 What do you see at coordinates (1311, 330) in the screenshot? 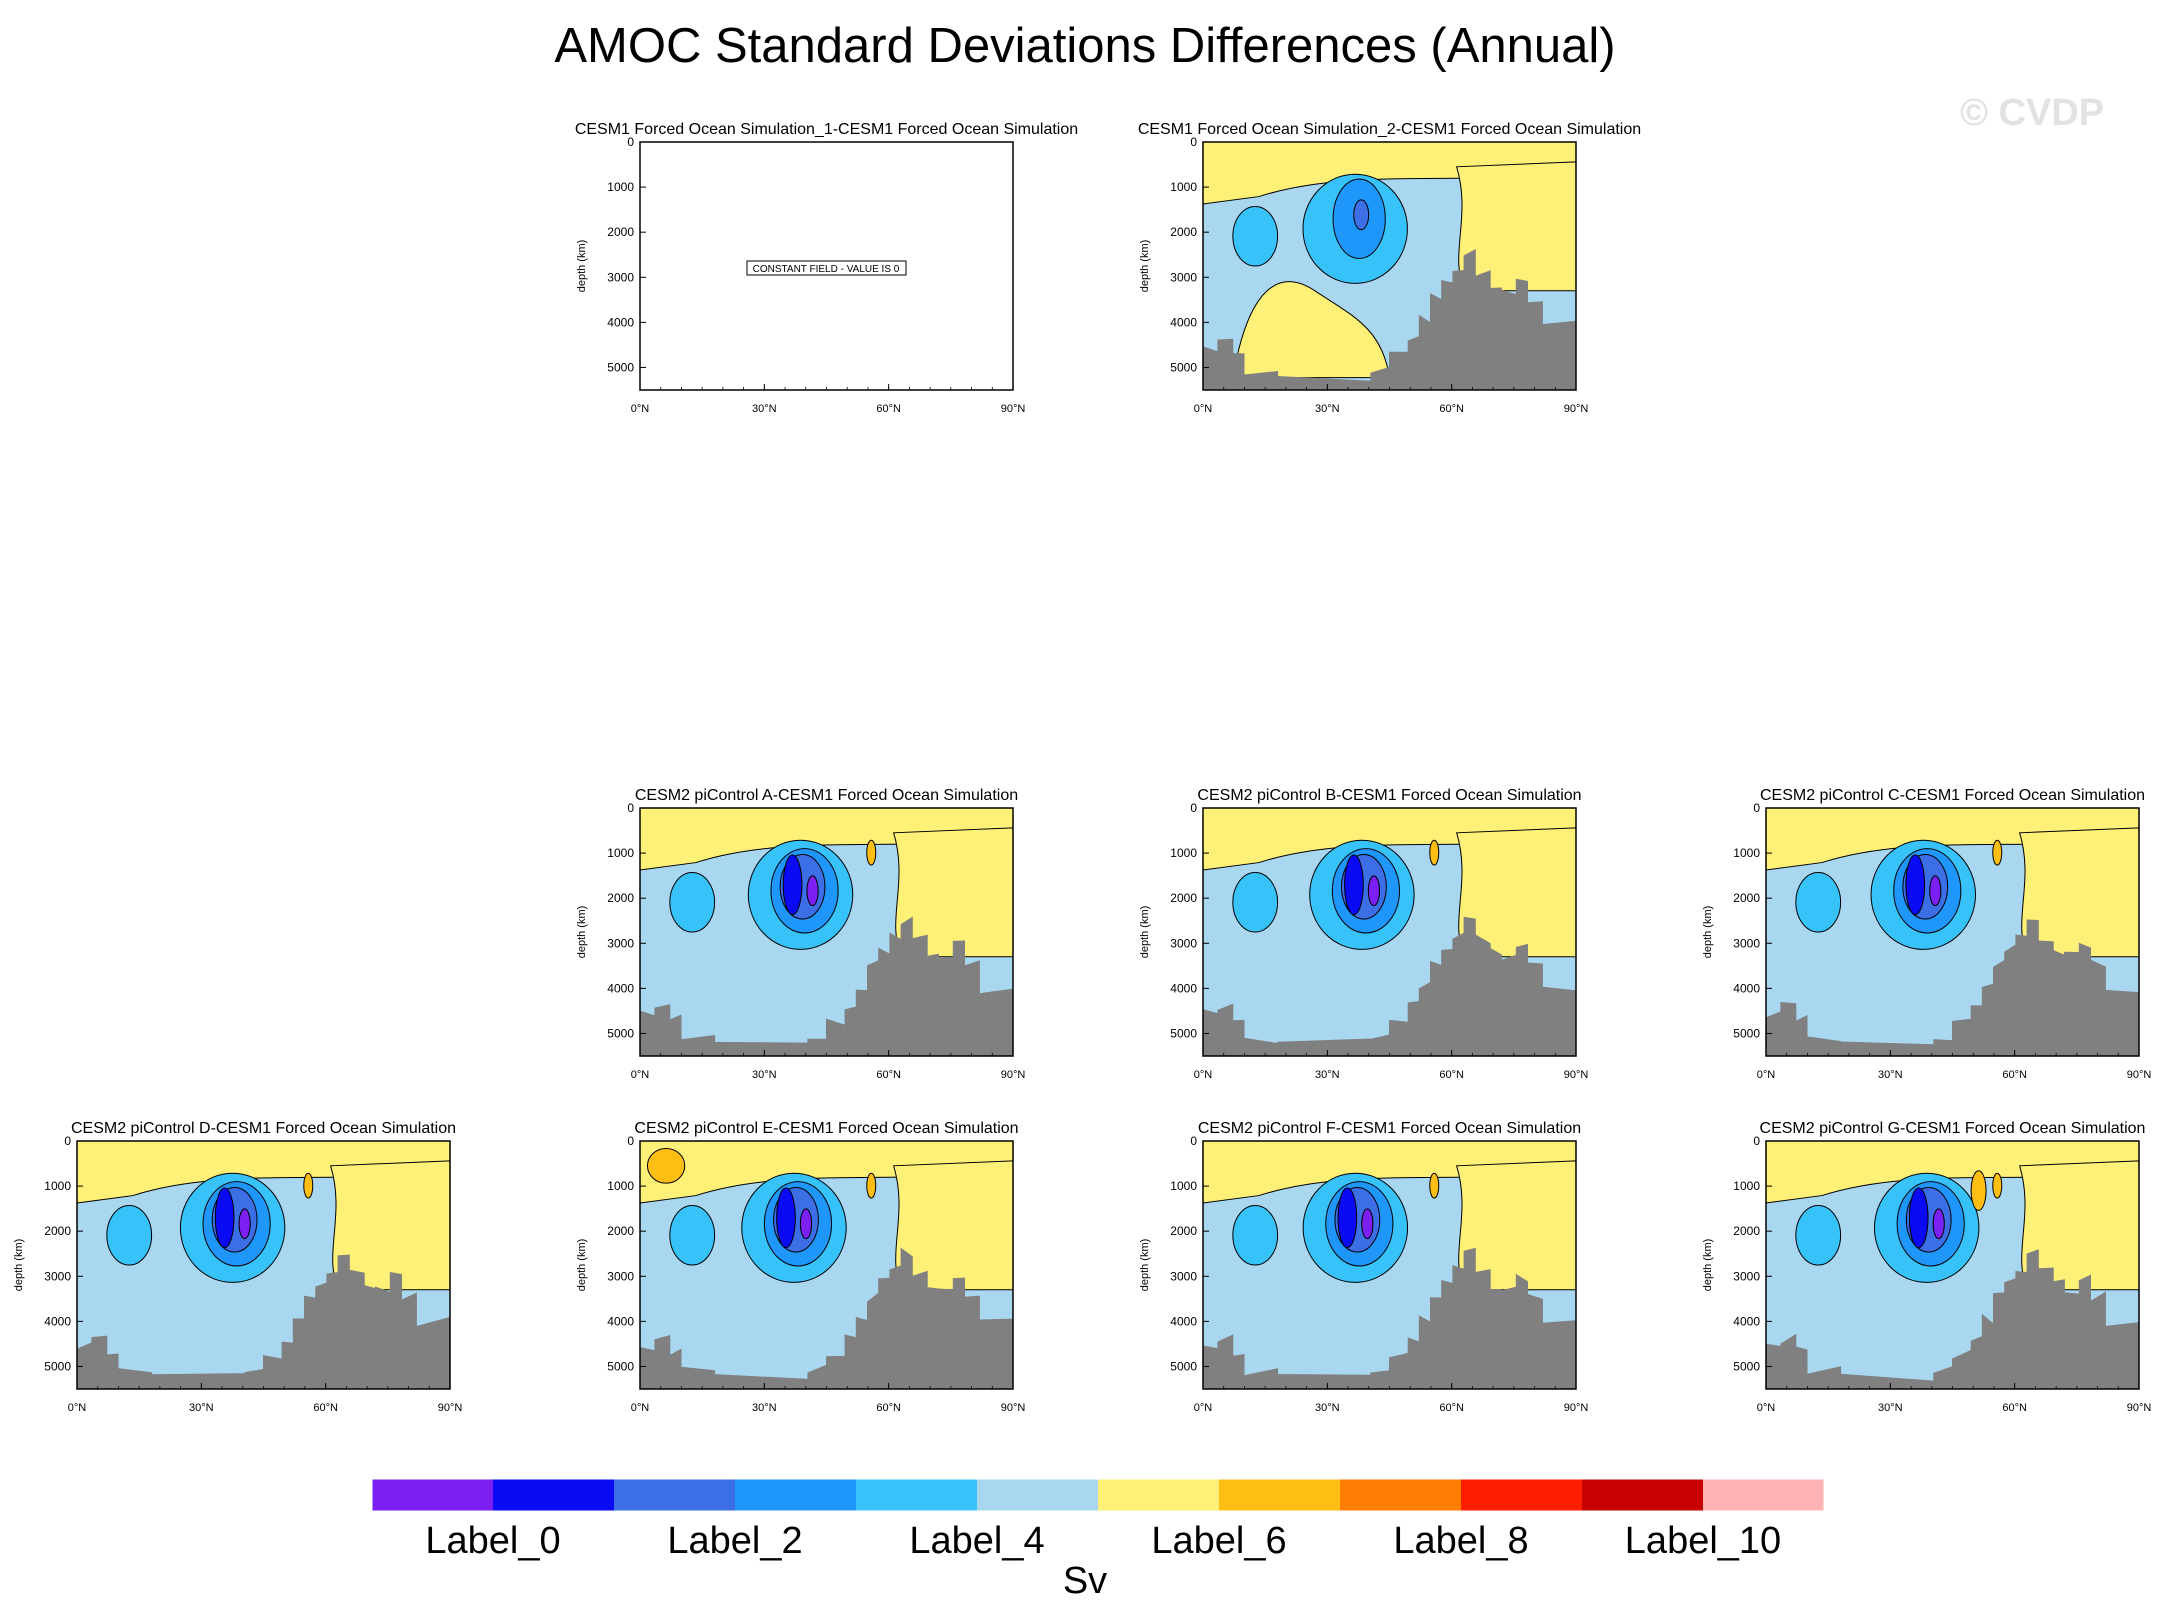
I see `deep-positive-region` at bounding box center [1311, 330].